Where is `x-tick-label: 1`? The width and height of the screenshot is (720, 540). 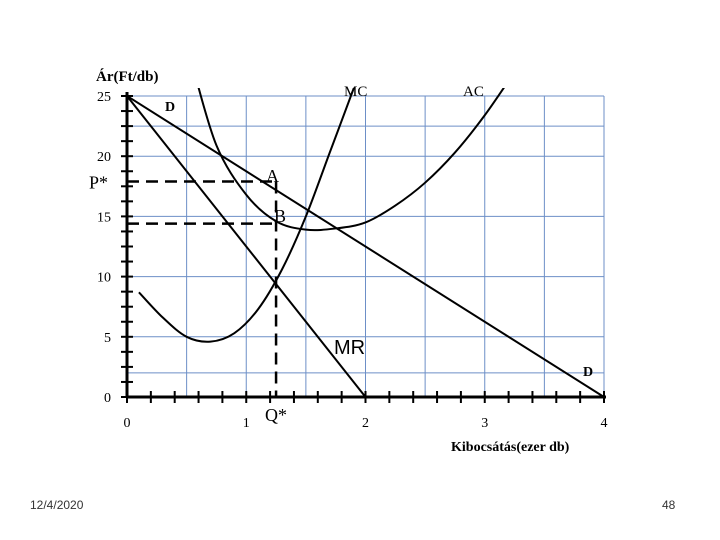
x-tick-label: 1 is located at coordinates (246, 423).